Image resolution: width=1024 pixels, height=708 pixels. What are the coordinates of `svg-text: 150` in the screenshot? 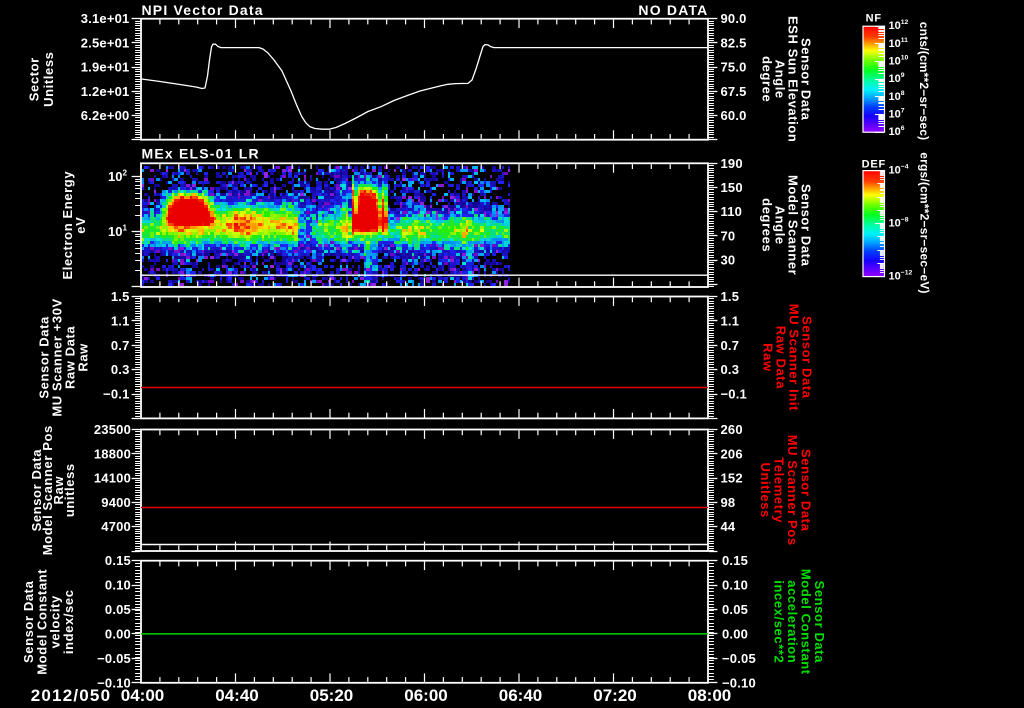 It's located at (732, 187).